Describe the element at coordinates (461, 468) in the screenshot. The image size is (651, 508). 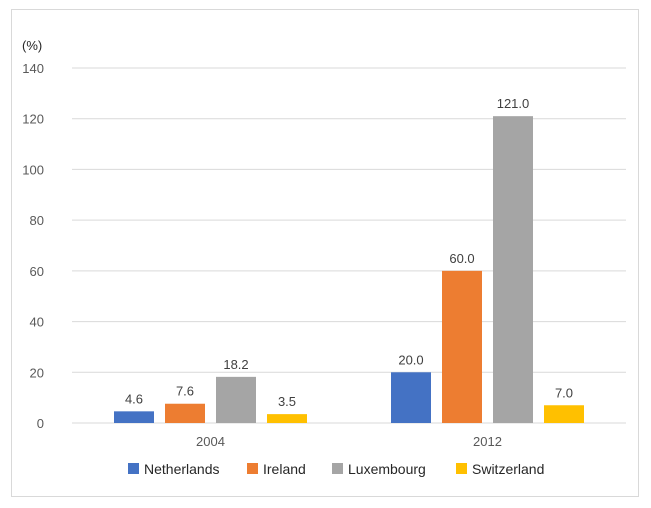
I see `legend-swatch-switzerland` at that location.